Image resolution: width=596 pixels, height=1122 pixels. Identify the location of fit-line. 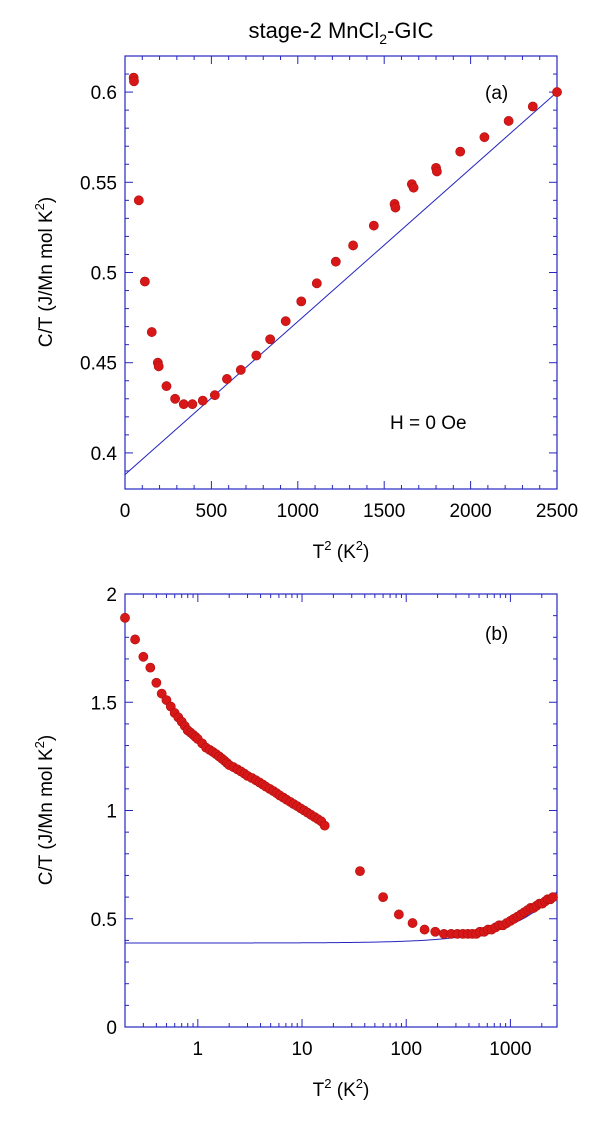
(341, 917).